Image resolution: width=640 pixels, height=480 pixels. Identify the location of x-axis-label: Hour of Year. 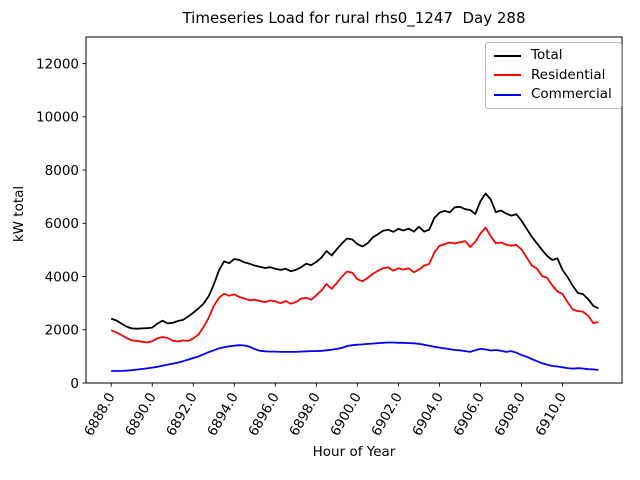
(354, 452).